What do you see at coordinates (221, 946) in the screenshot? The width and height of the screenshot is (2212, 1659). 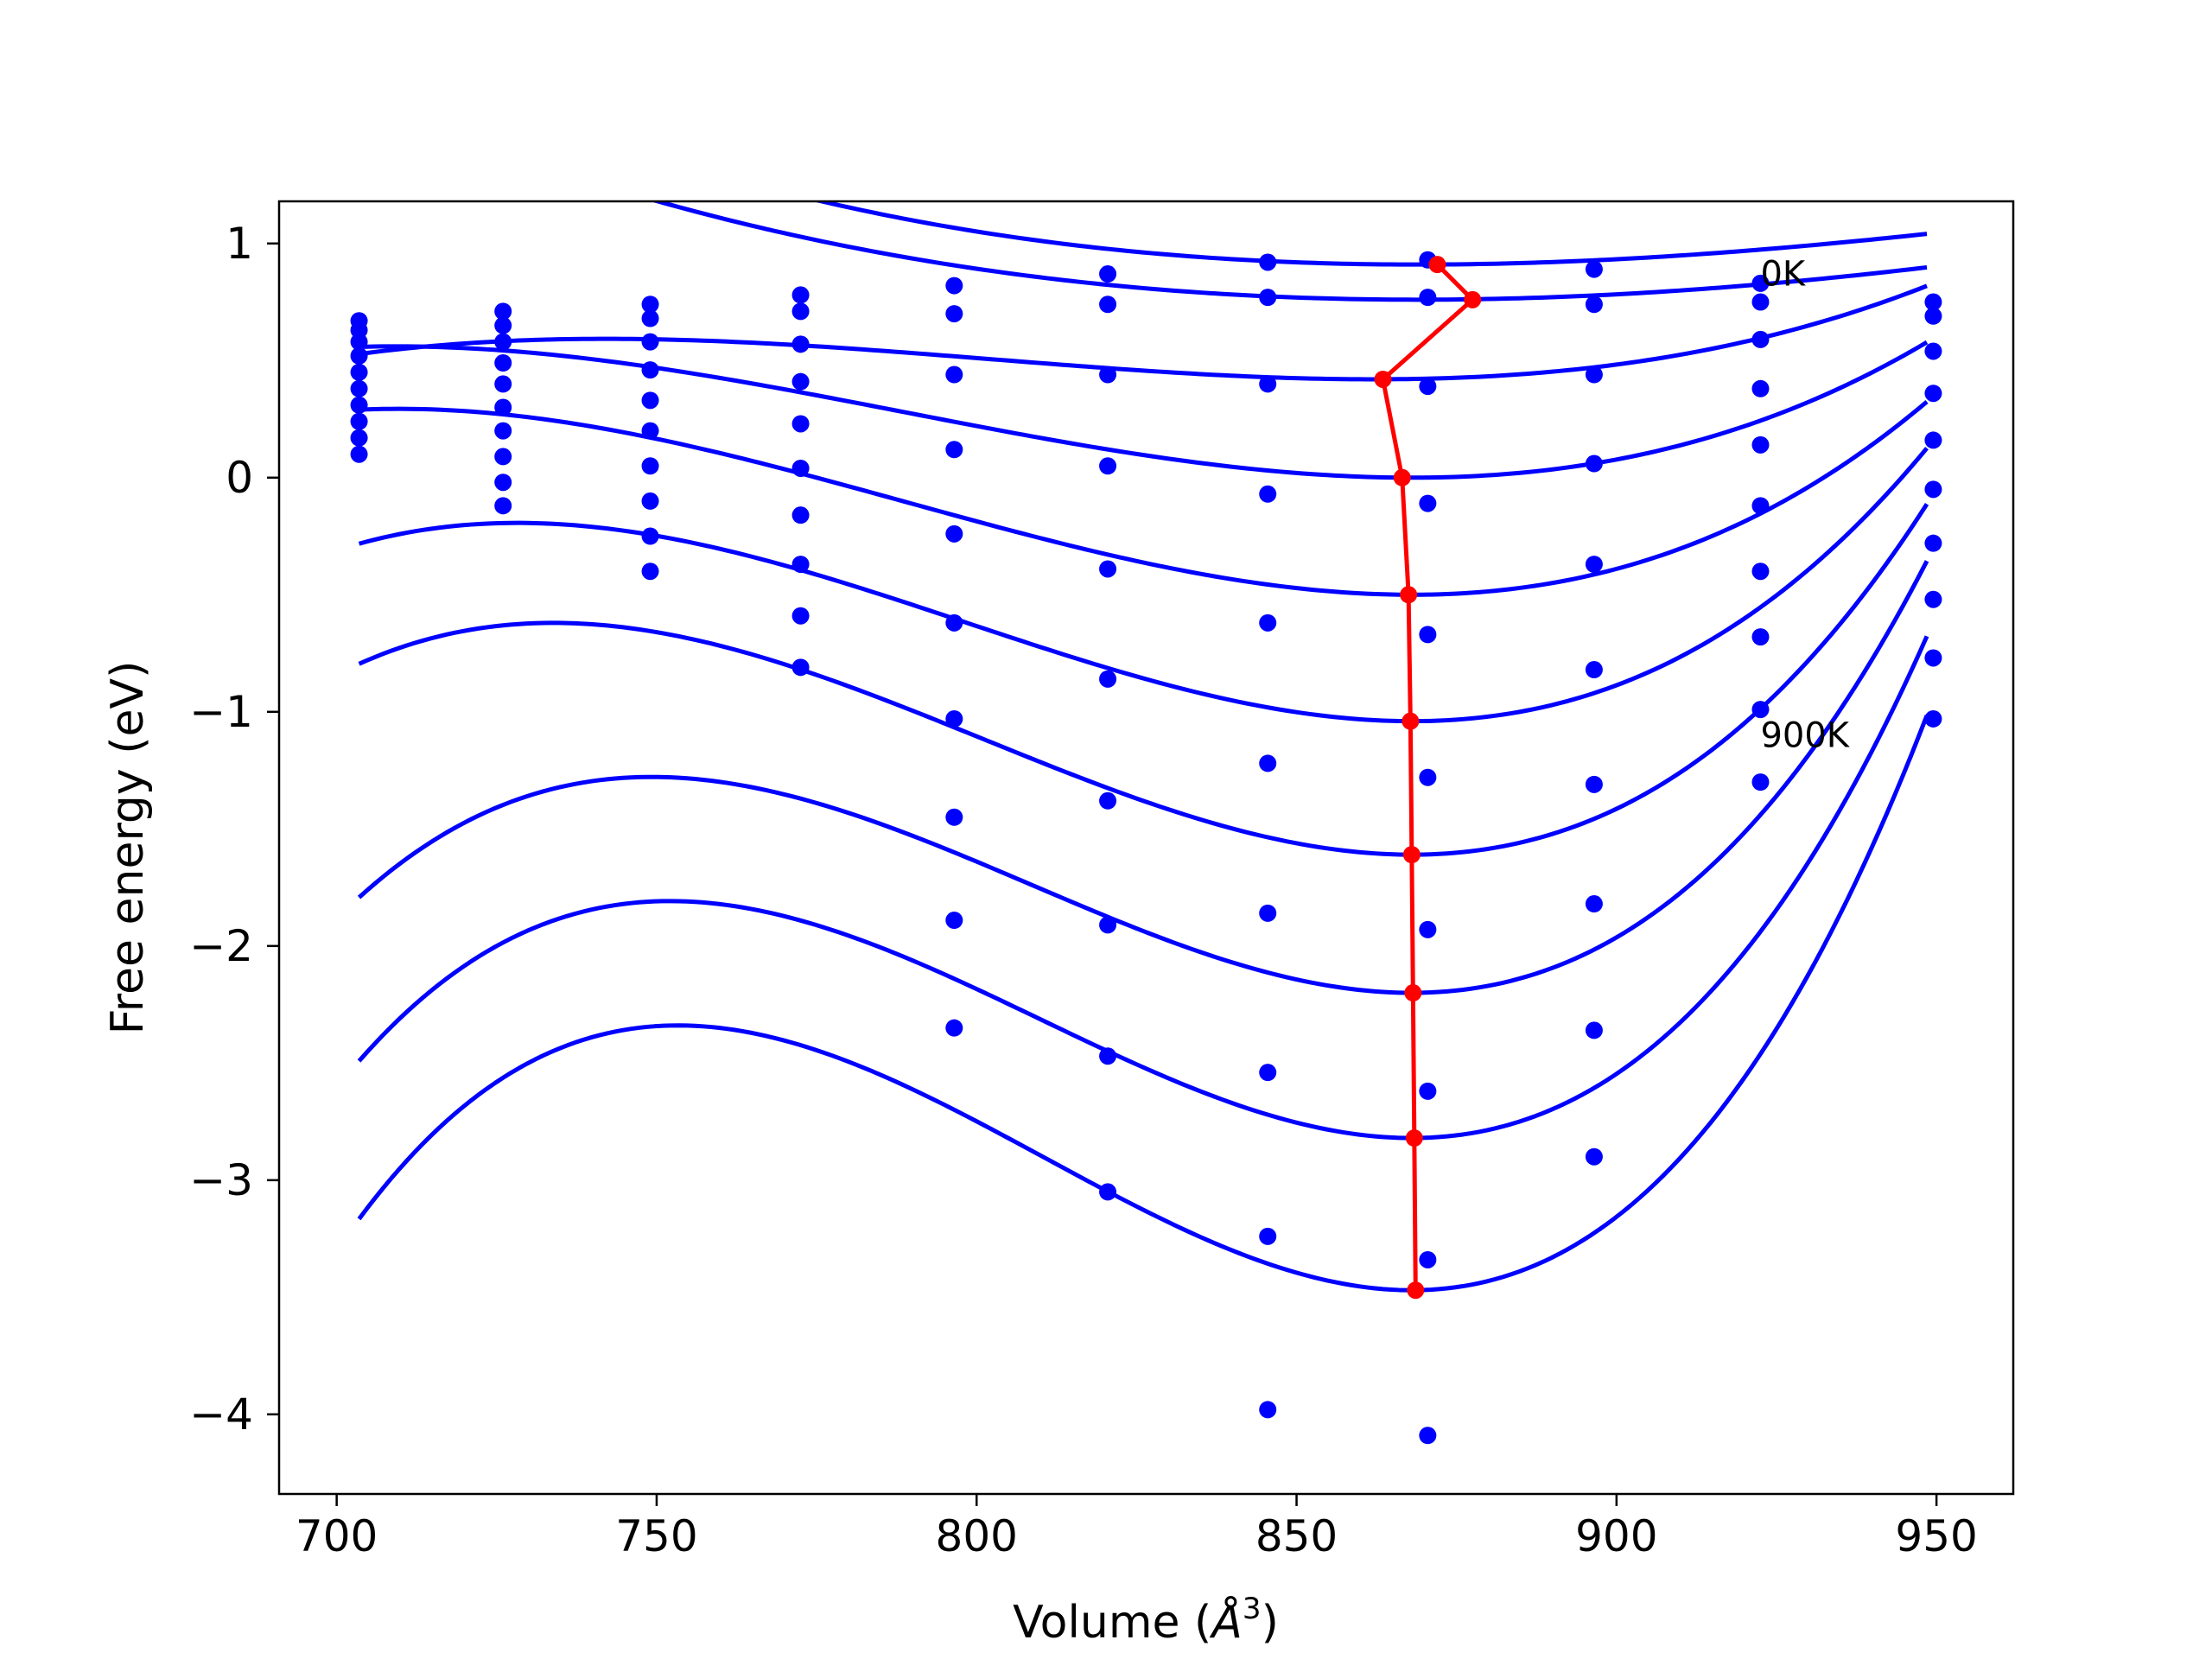 I see `y-tick-label: −2` at bounding box center [221, 946].